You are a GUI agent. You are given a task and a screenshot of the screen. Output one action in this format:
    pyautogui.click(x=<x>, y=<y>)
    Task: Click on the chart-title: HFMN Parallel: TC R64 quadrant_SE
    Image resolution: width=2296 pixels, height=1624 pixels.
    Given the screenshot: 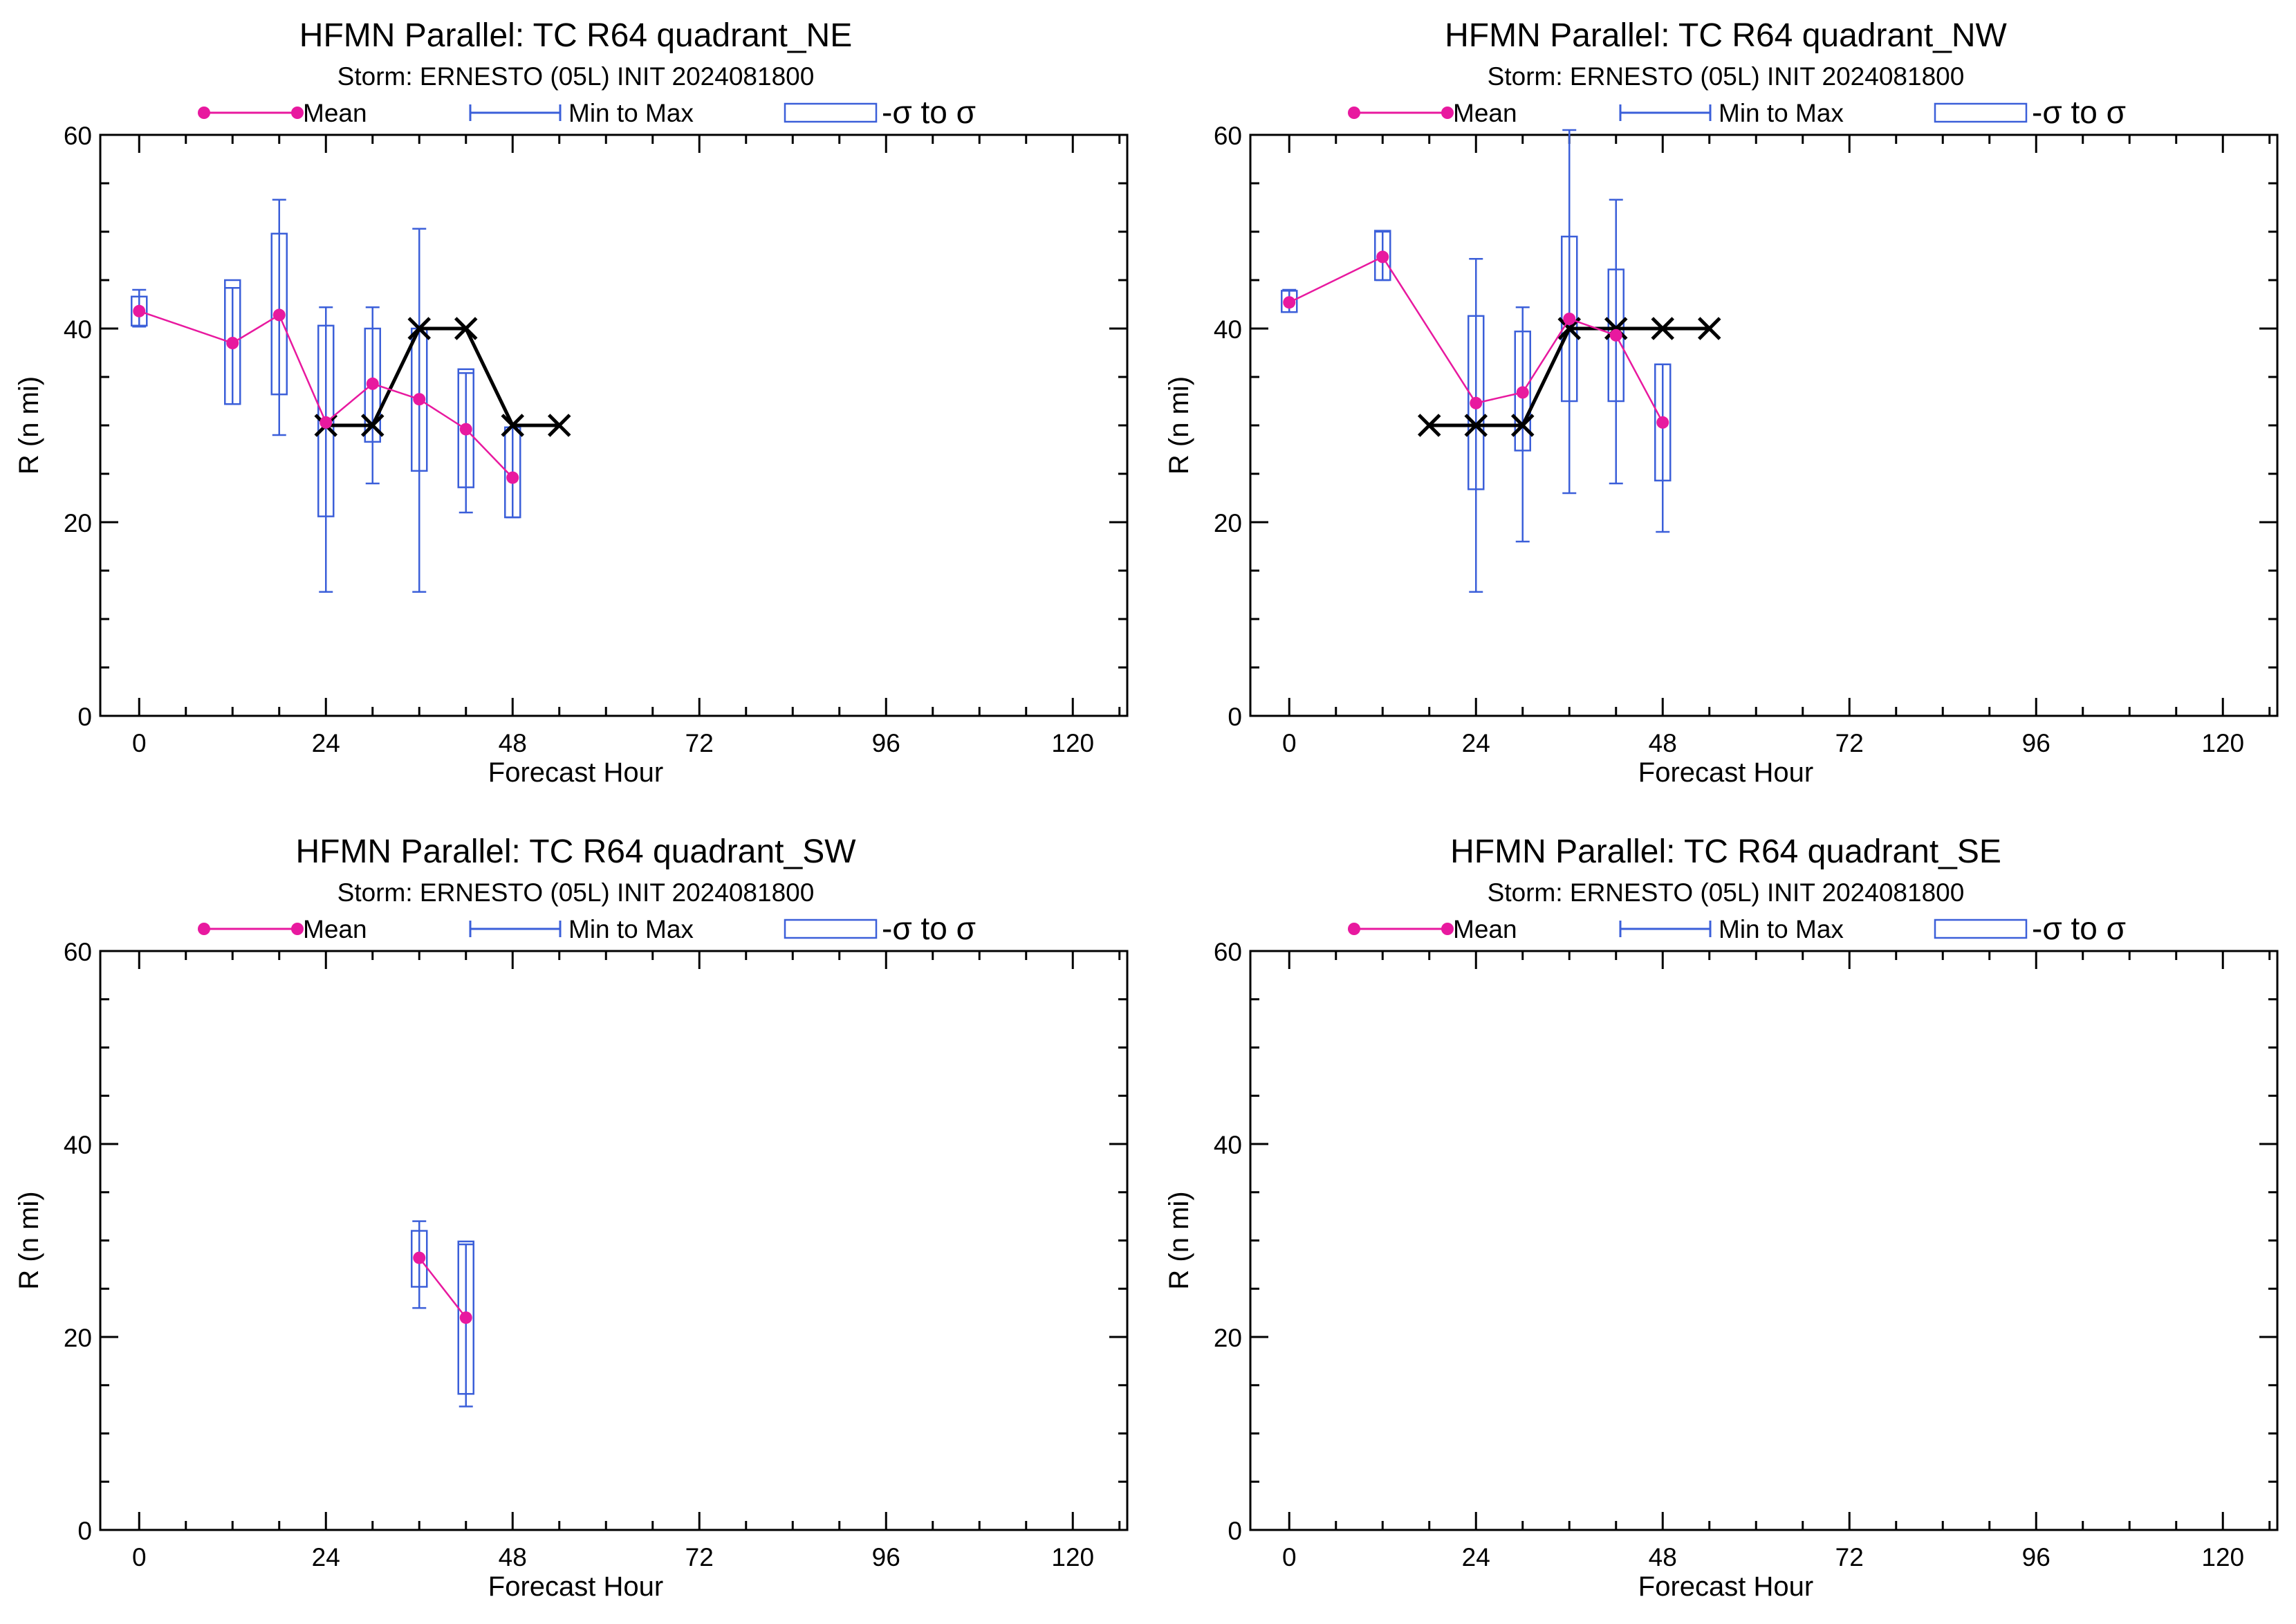 What is the action you would take?
    pyautogui.click(x=1726, y=851)
    